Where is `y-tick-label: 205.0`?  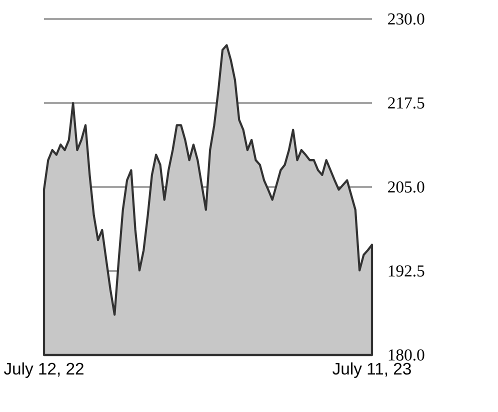 y-tick-label: 205.0 is located at coordinates (406, 187).